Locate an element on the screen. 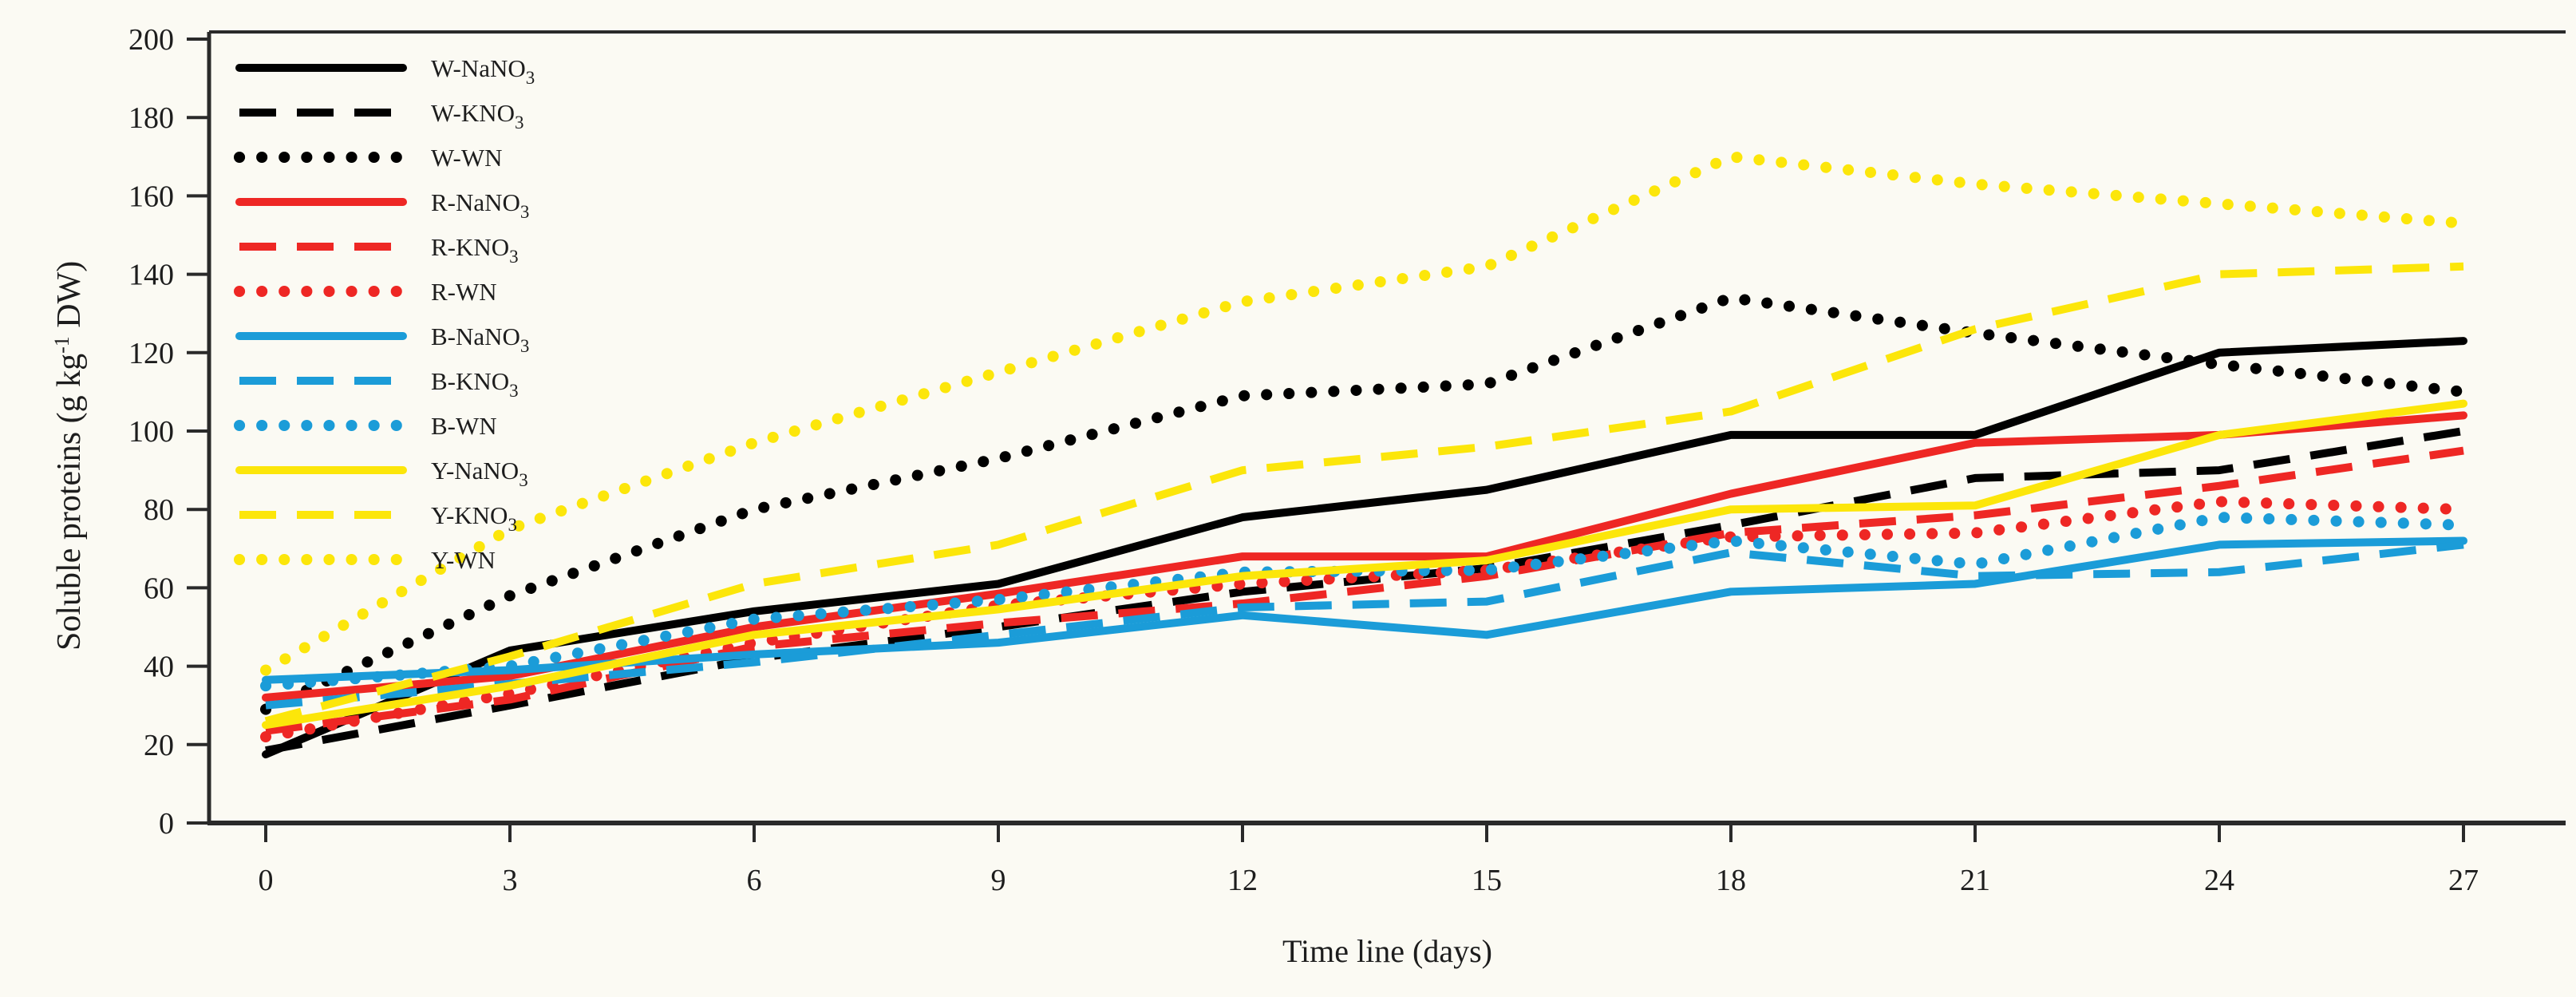 This screenshot has height=997, width=2576. y-tick-label: 60 is located at coordinates (159, 588).